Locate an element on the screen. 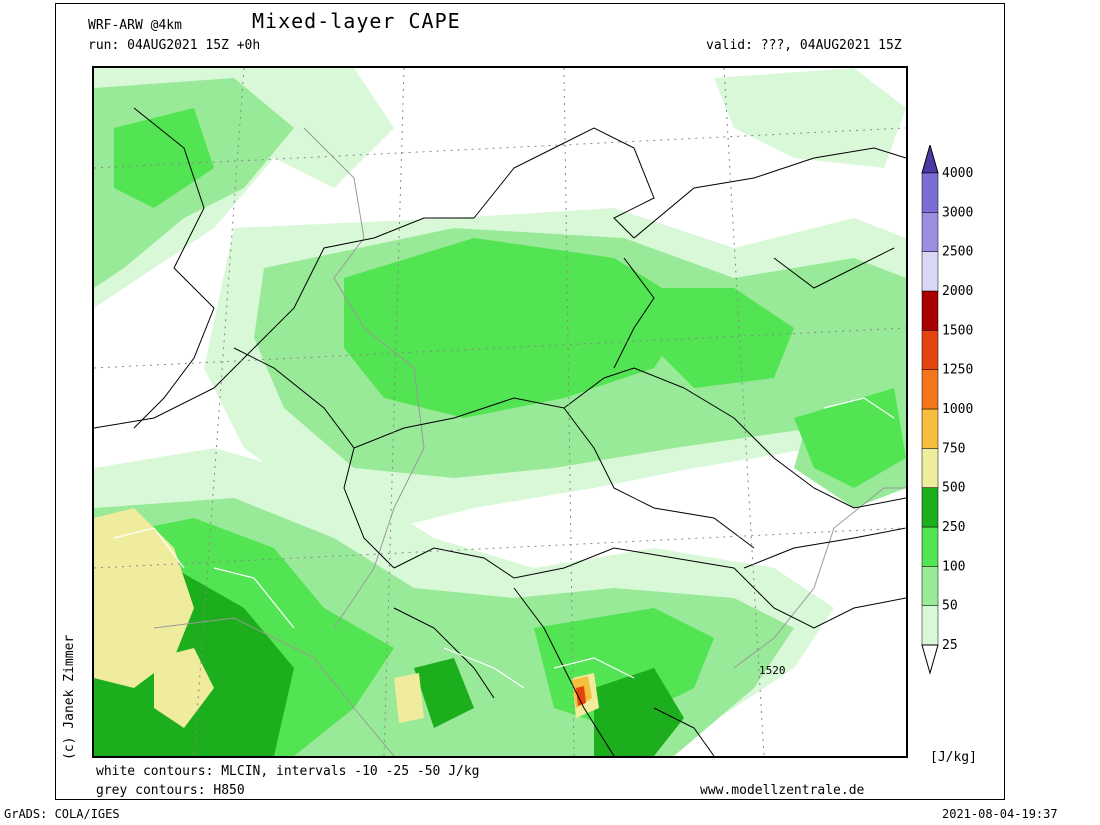 The image size is (1100, 825). colorbar-label-1250: 1250 is located at coordinates (957, 370).